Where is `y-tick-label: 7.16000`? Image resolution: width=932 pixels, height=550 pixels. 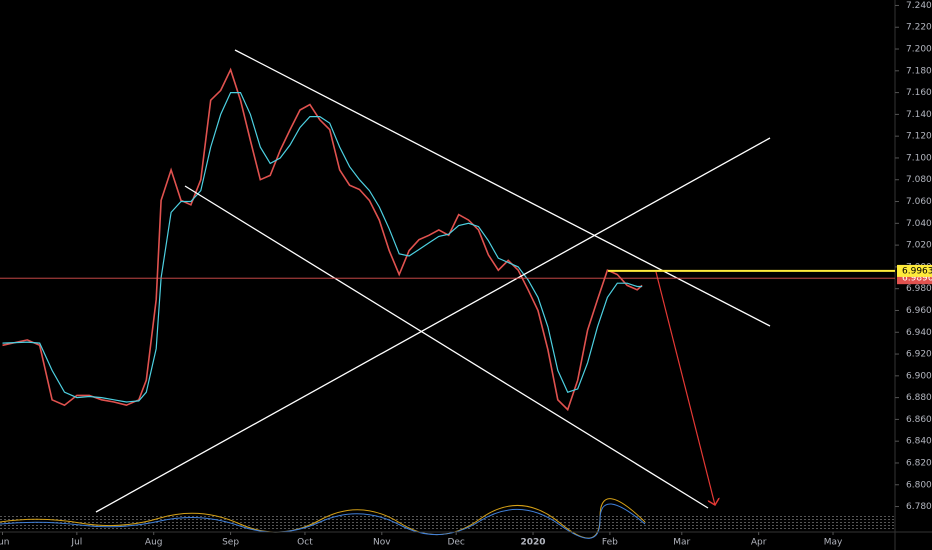
y-tick-label: 7.16000 is located at coordinates (919, 93).